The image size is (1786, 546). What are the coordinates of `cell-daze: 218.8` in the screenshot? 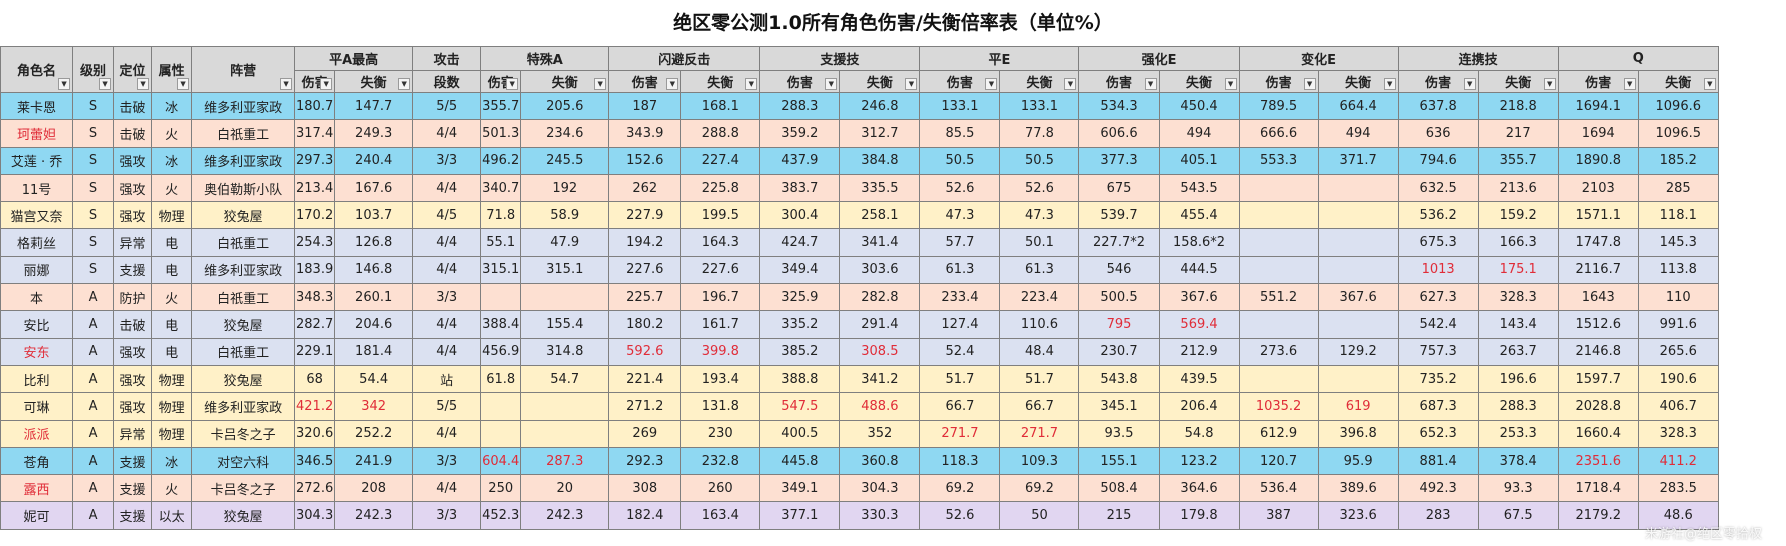 It's located at (1518, 106).